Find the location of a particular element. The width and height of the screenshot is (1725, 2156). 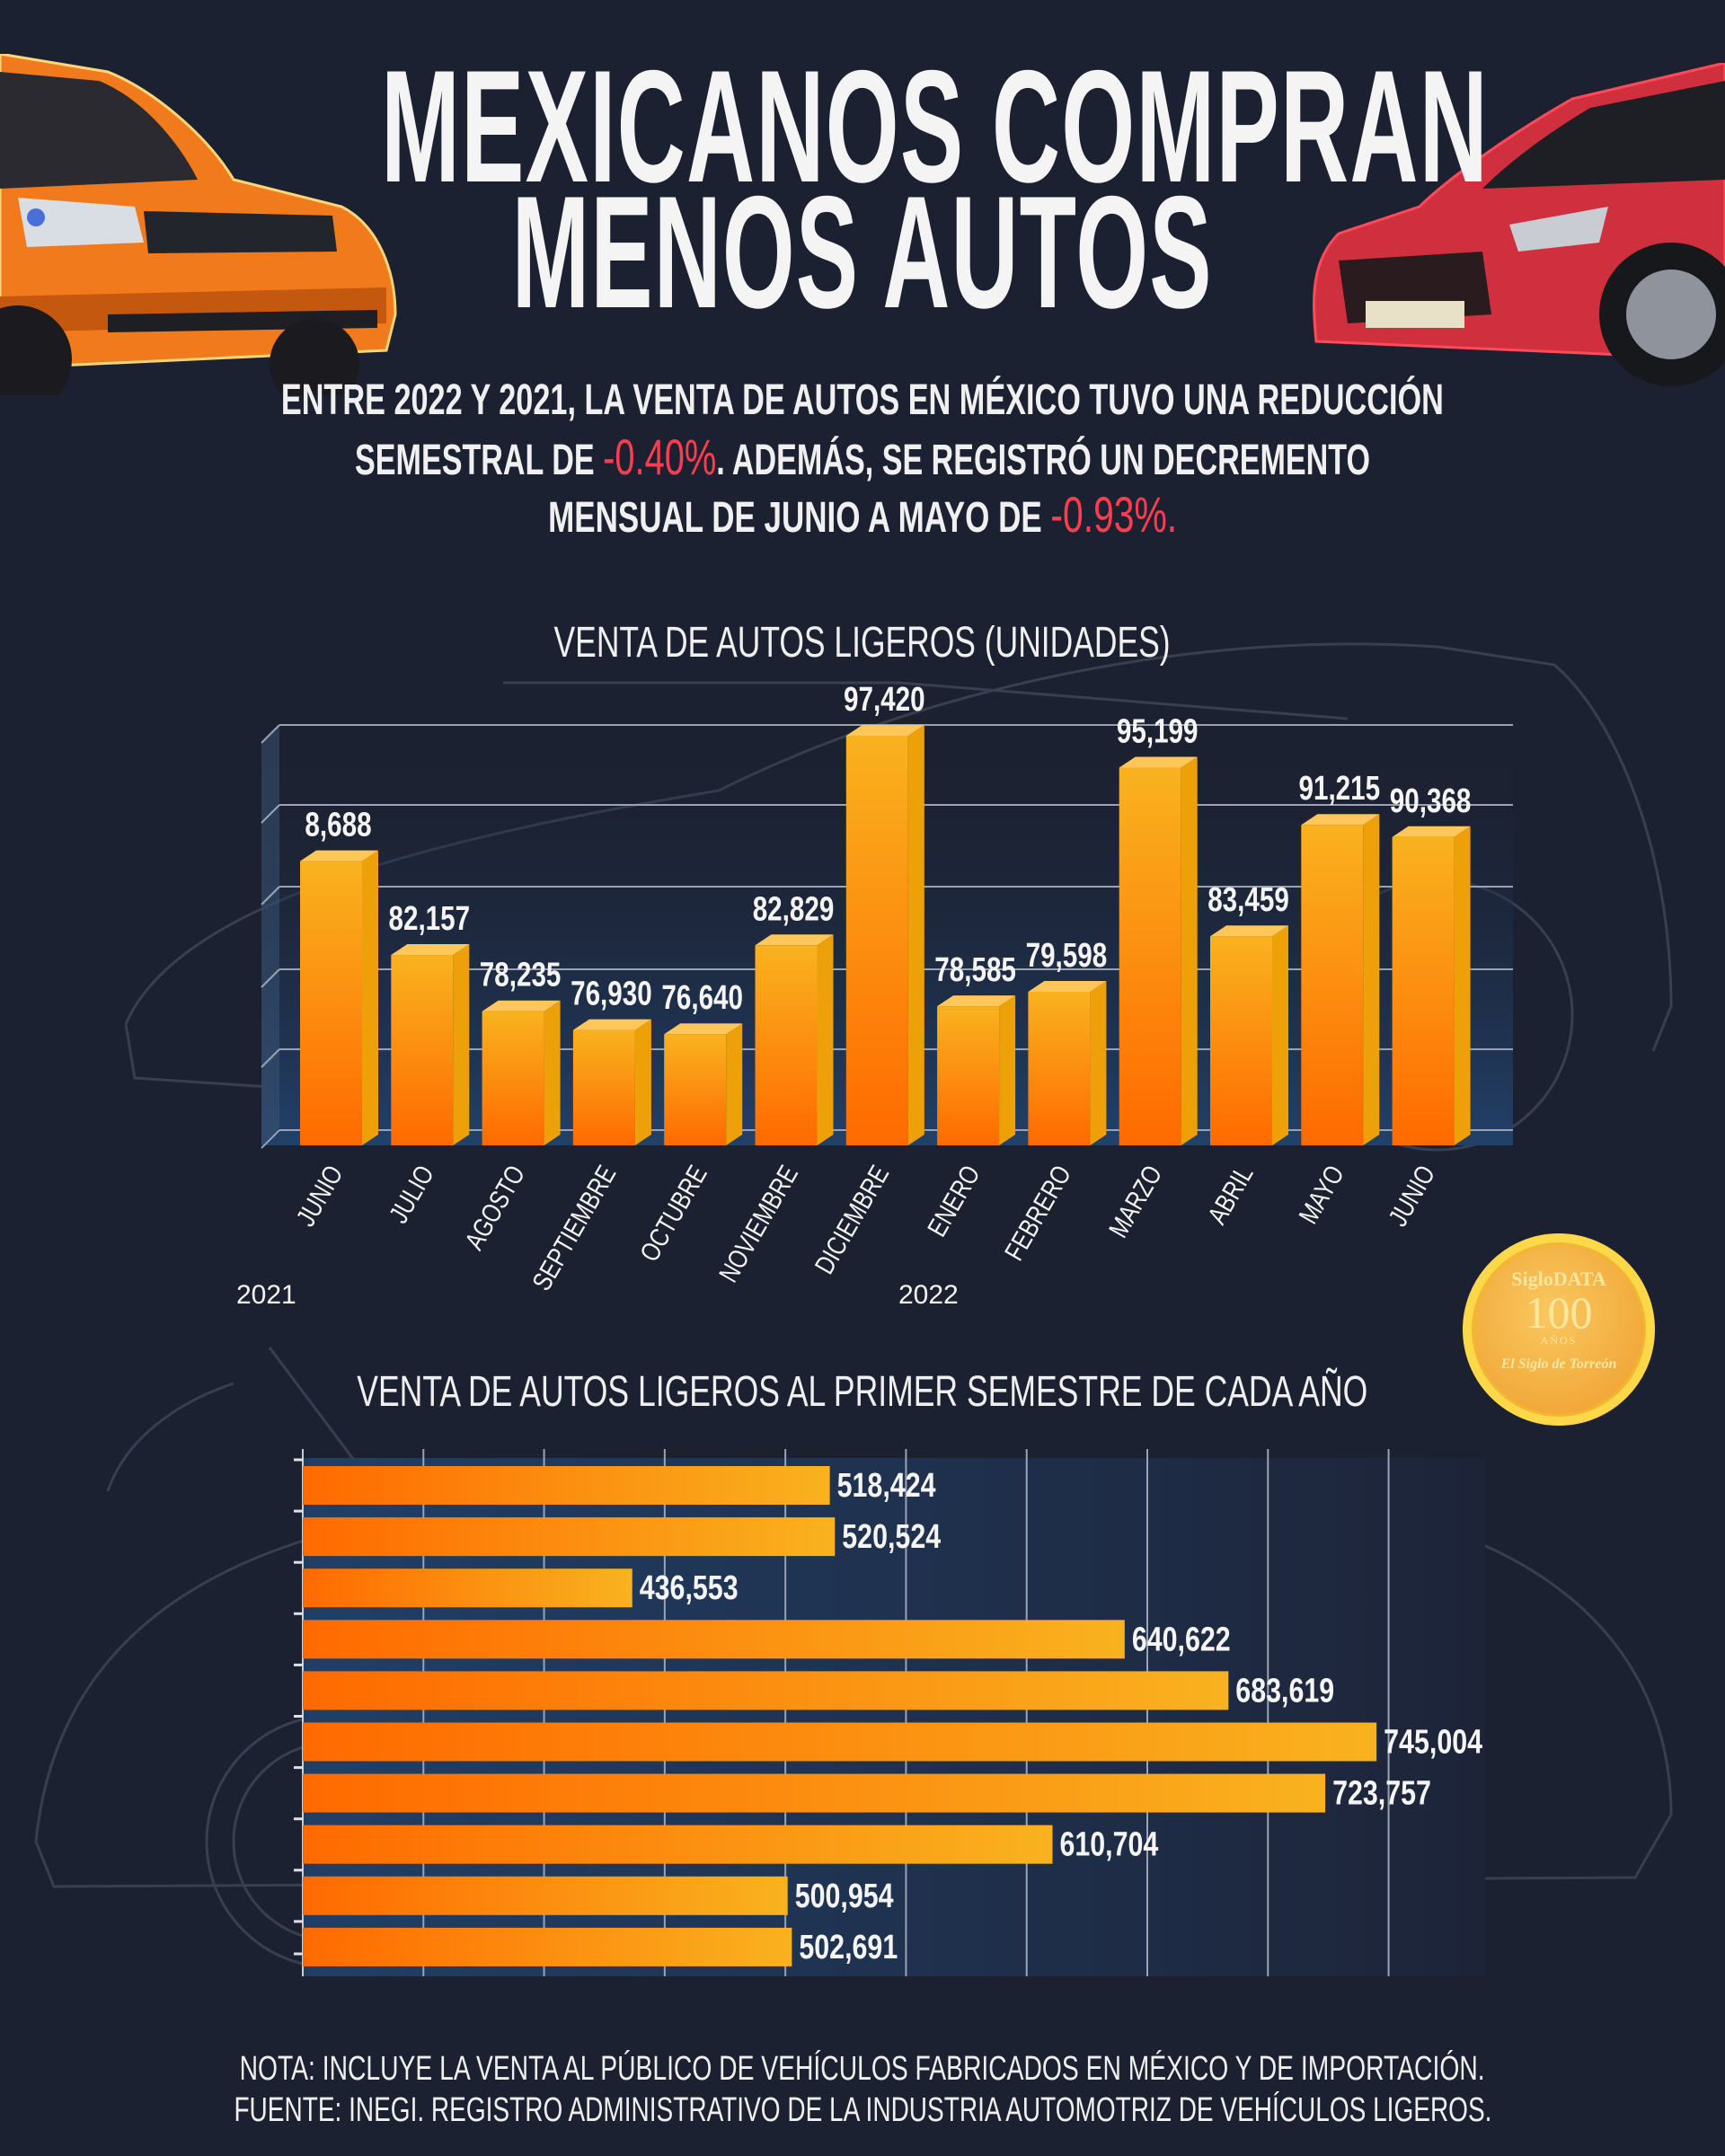

bar-febrero is located at coordinates (1059, 1068).